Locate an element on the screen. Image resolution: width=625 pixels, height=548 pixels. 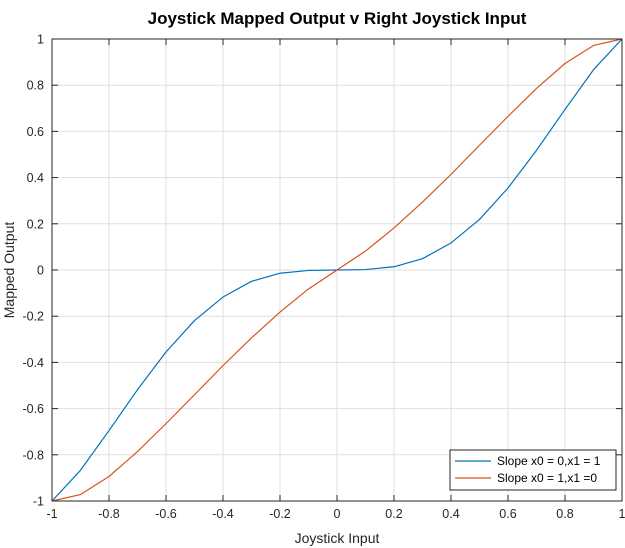
x-tick-label: 0.6 is located at coordinates (507, 514).